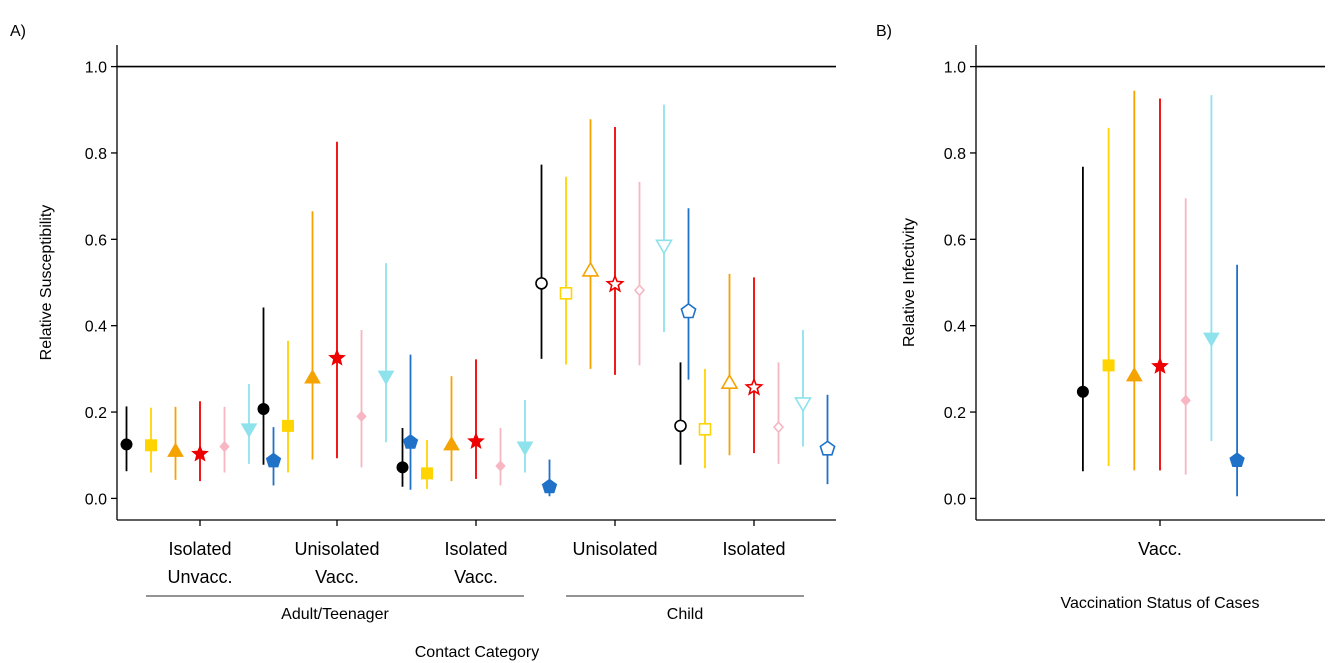  What do you see at coordinates (46, 283) in the screenshot?
I see `y-axis-label: Relative Susceptibility` at bounding box center [46, 283].